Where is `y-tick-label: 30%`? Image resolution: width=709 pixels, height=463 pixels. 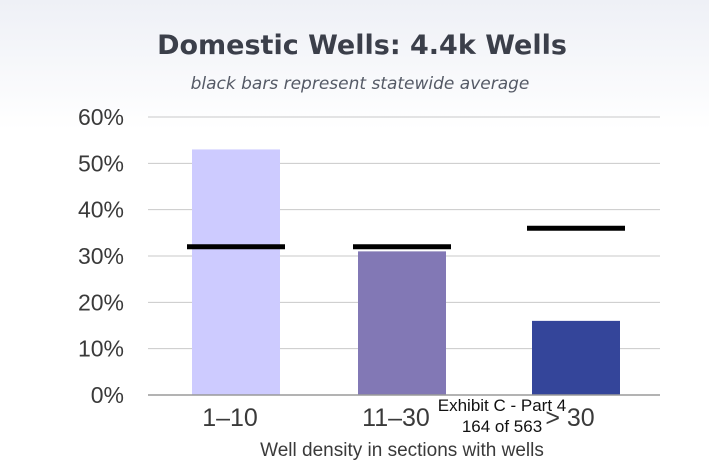
y-tick-label: 30% is located at coordinates (101, 256).